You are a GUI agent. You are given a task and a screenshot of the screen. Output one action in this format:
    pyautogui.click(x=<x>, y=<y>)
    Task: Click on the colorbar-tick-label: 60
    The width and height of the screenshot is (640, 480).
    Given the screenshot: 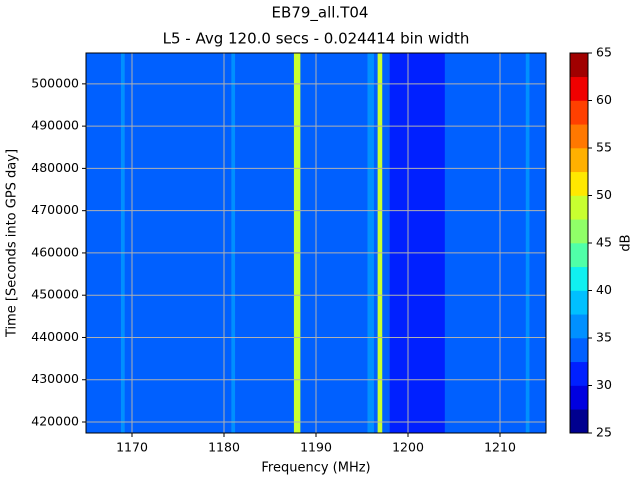 What is the action you would take?
    pyautogui.click(x=604, y=99)
    